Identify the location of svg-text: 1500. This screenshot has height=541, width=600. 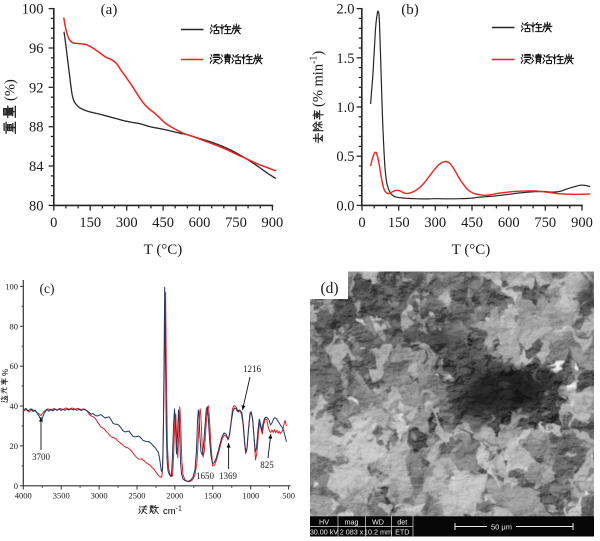
(212, 496).